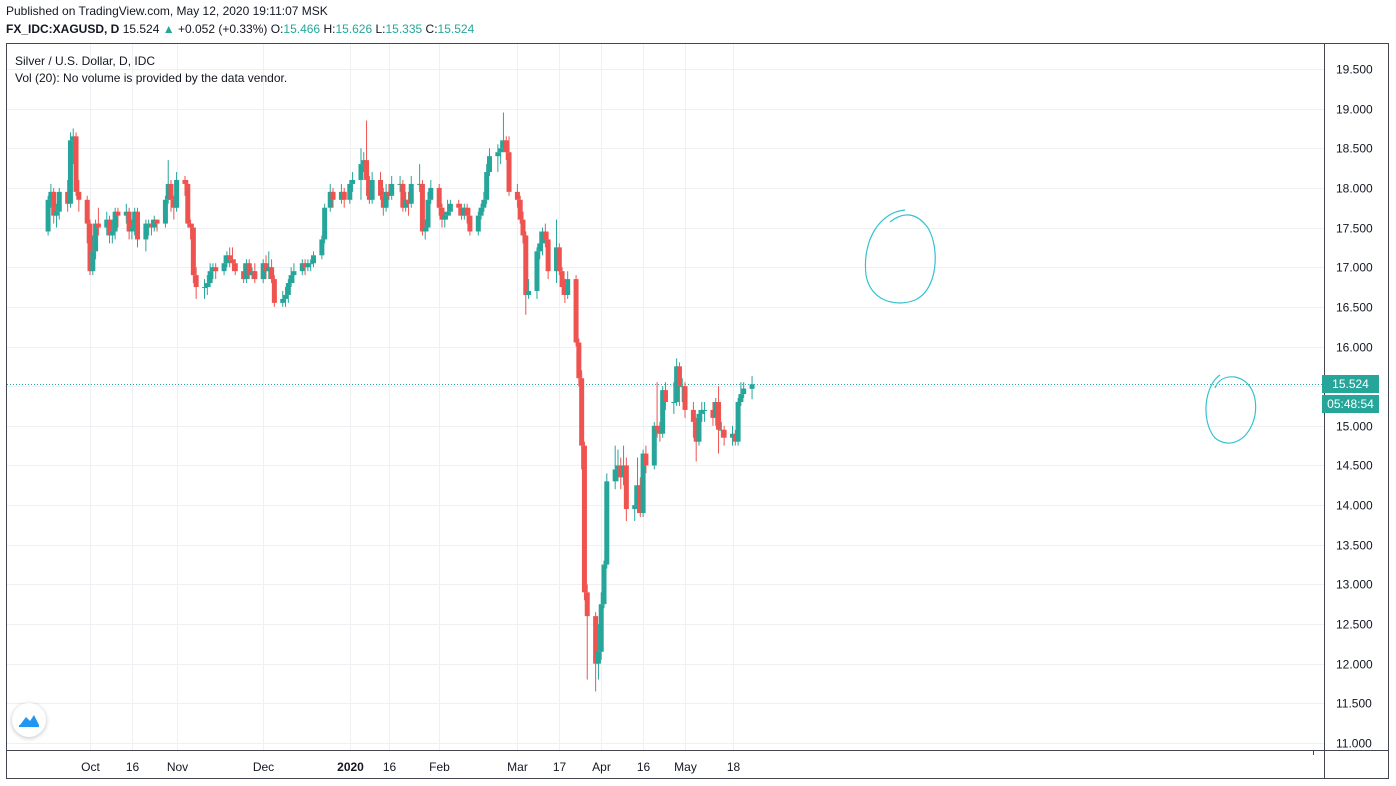 This screenshot has width=1396, height=786. Describe the element at coordinates (1354, 665) in the screenshot. I see `y-tick-label: 12.000` at that location.